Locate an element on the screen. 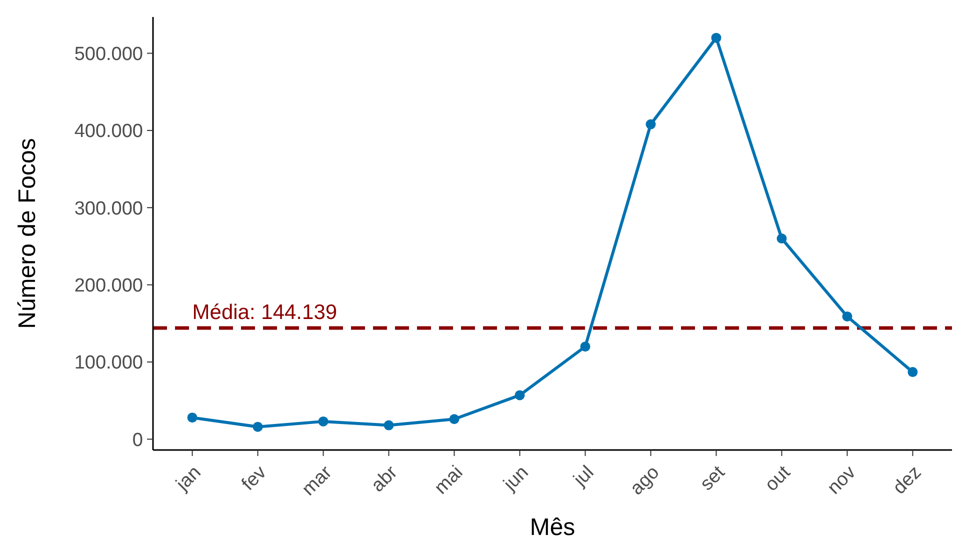 The height and width of the screenshot is (543, 955). x-tick-label: abr is located at coordinates (384, 479).